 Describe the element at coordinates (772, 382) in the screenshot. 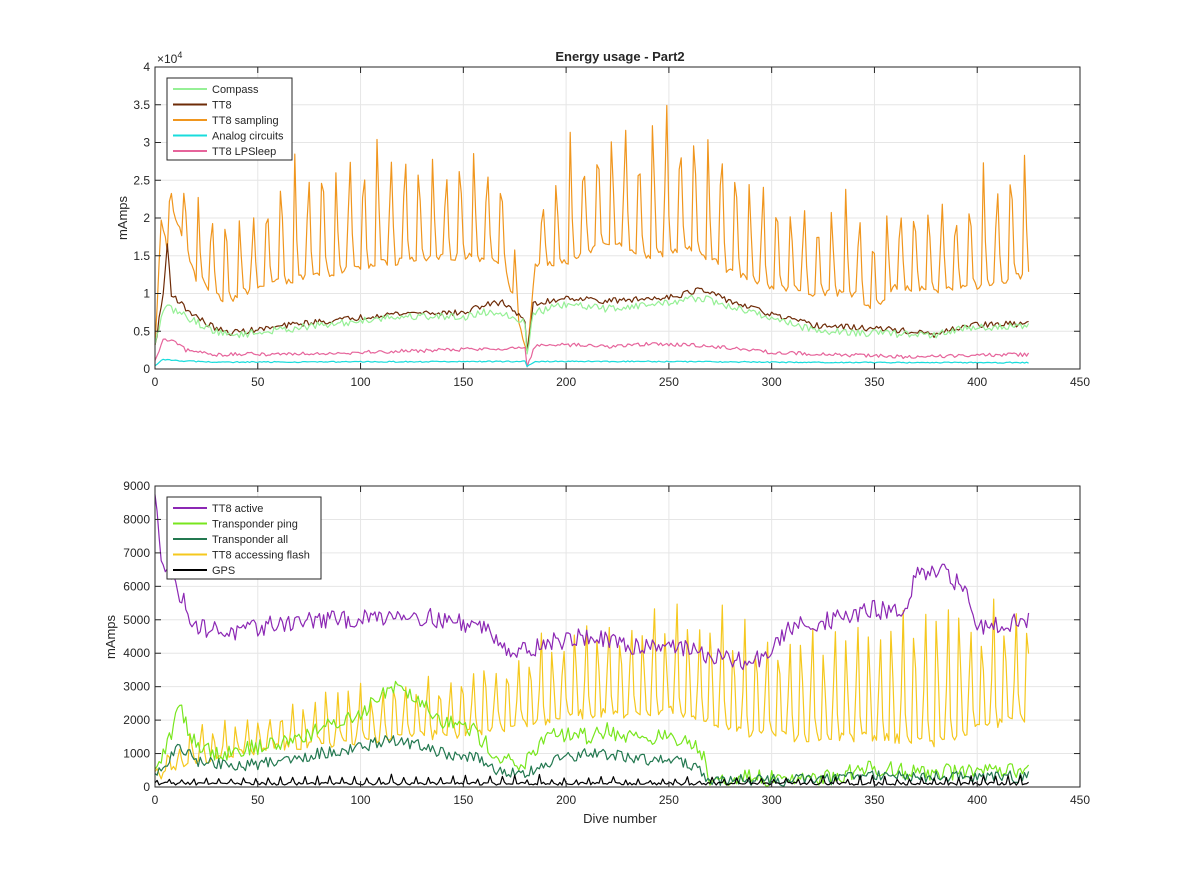

I see `top-x-tick-label: 300` at that location.